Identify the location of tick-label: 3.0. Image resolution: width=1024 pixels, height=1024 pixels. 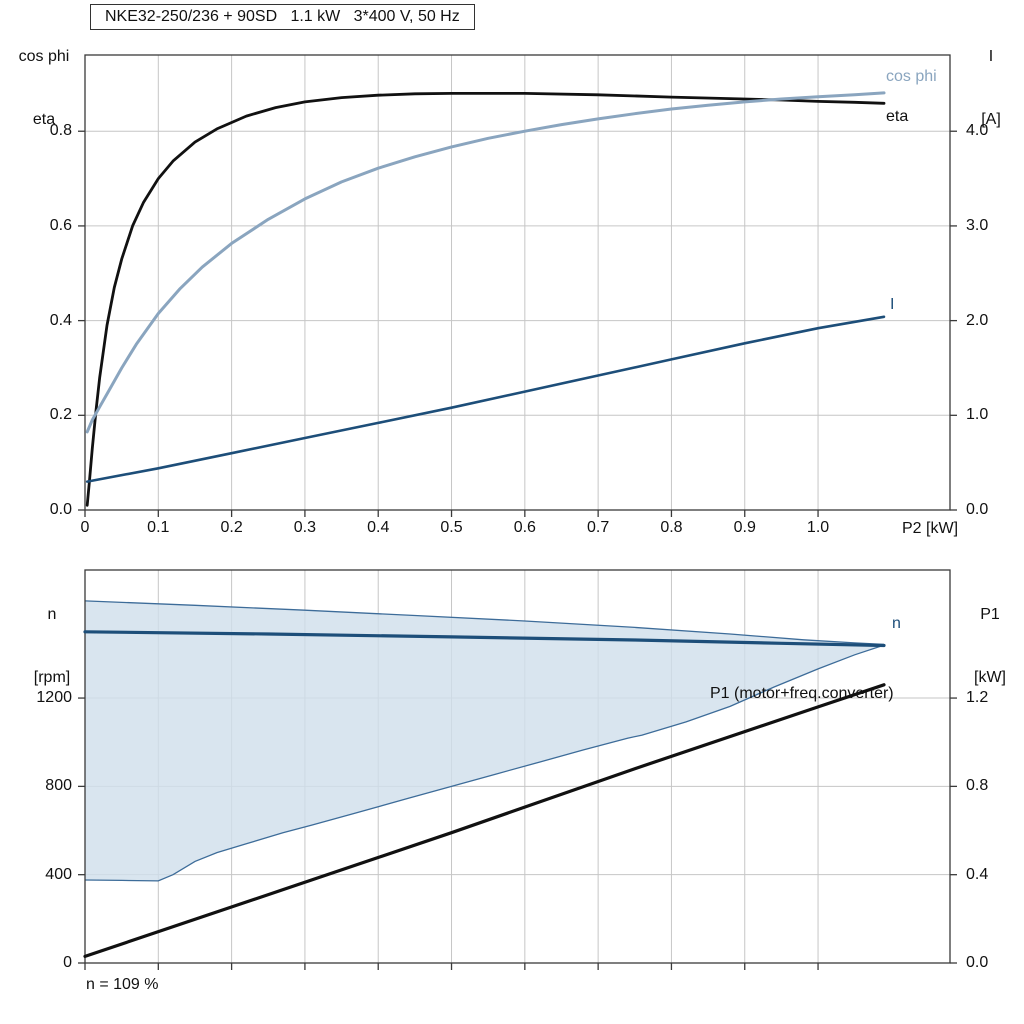
(977, 225).